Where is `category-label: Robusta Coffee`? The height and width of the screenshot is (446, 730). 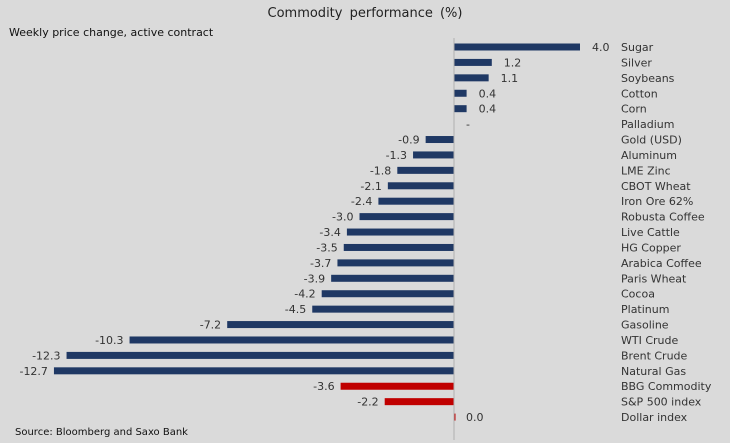
category-label: Robusta Coffee is located at coordinates (663, 217).